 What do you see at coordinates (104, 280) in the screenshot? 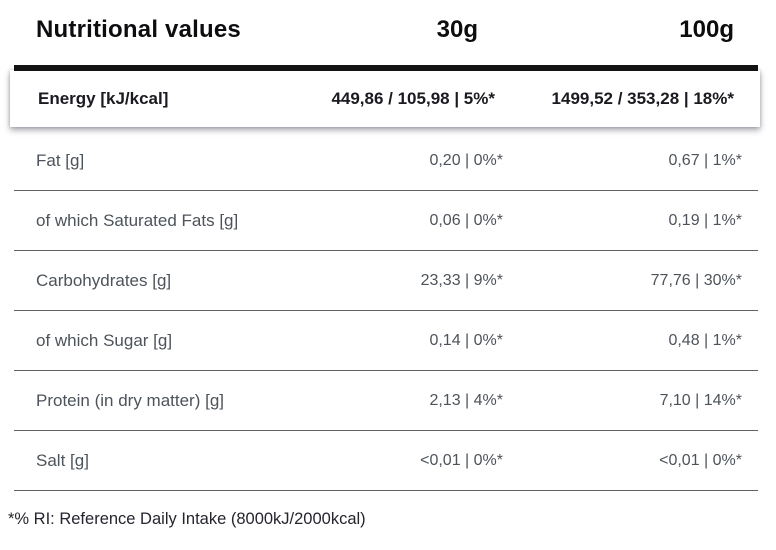
I see `nutrient-row-label: Carbohydrates [g]` at bounding box center [104, 280].